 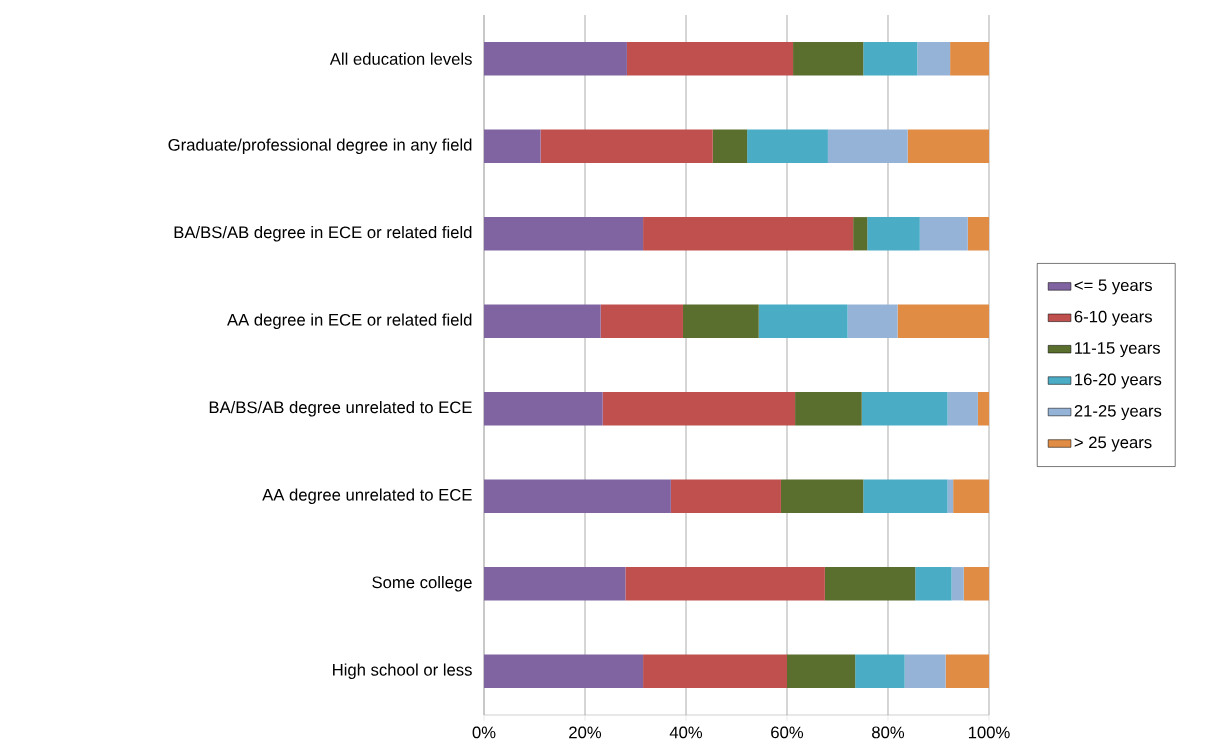 I want to click on legend-label: > 25 years, so click(x=1113, y=444).